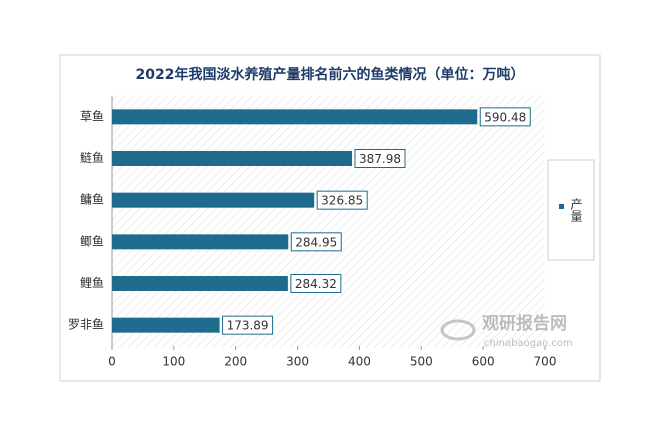 This screenshot has height=434, width=660. Describe the element at coordinates (92, 116) in the screenshot. I see `y-tick-label: 草鱼` at that location.